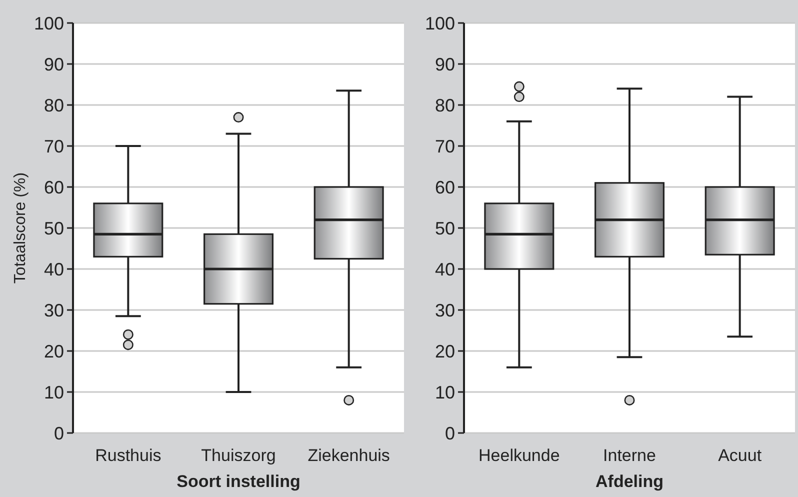  Describe the element at coordinates (20, 228) in the screenshot. I see `y-axis-title: Totaalscore (%)` at that location.